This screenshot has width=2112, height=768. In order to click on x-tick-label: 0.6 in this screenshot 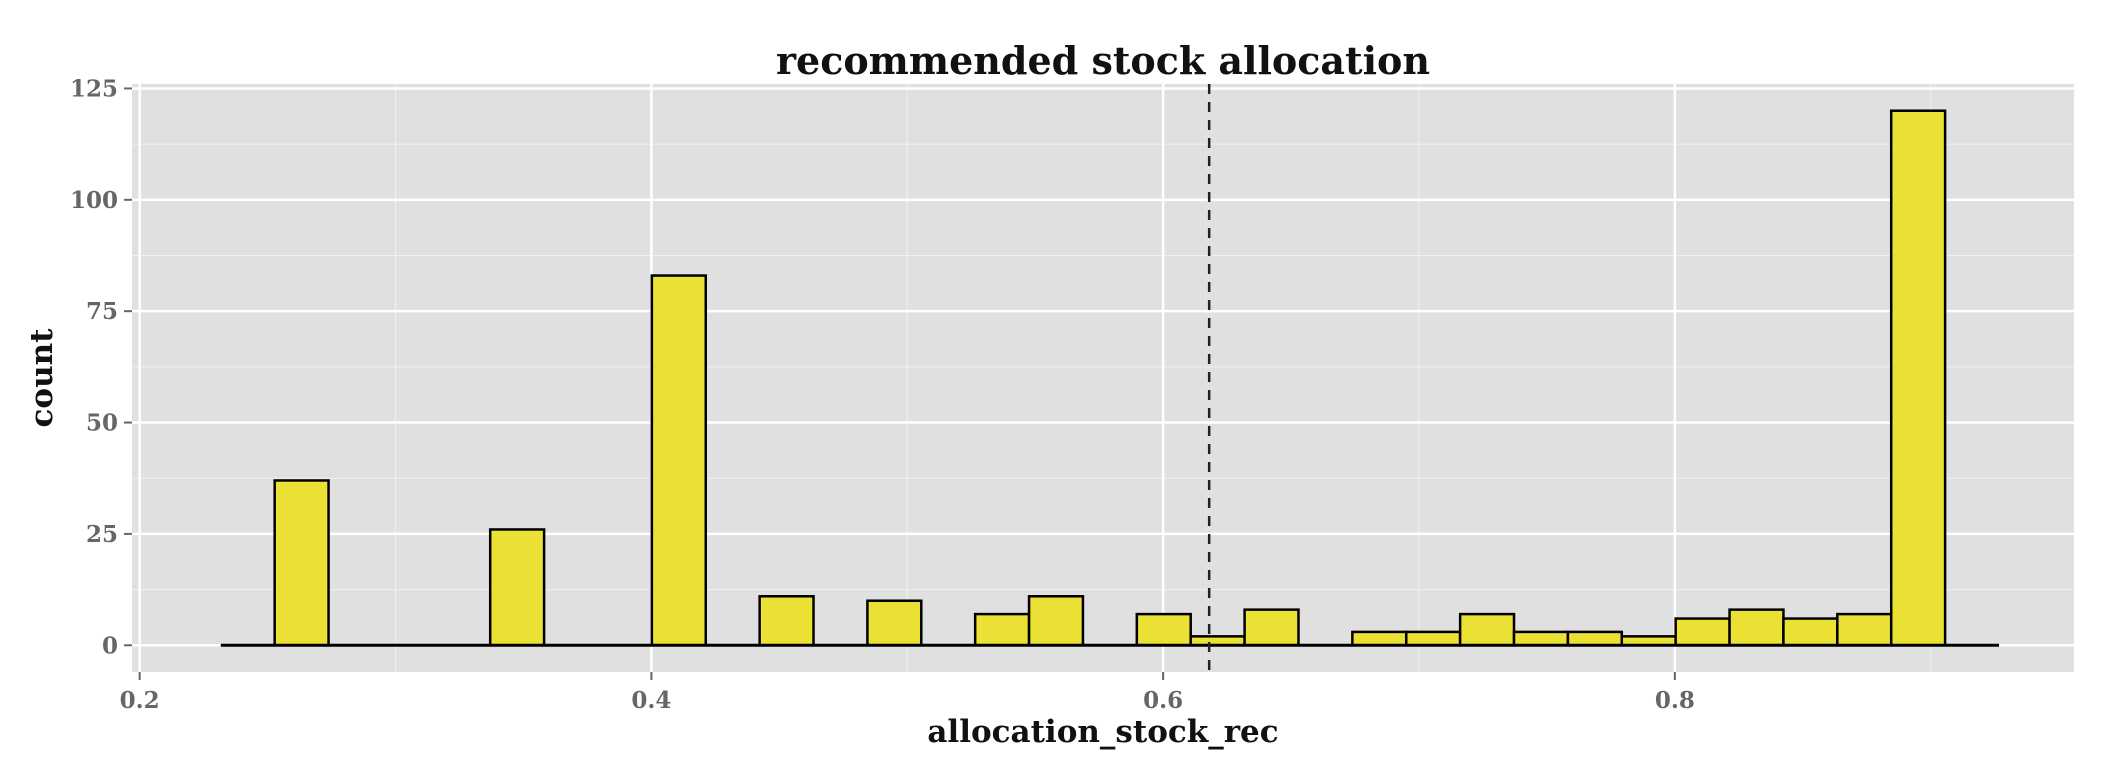, I will do `click(1163, 700)`.